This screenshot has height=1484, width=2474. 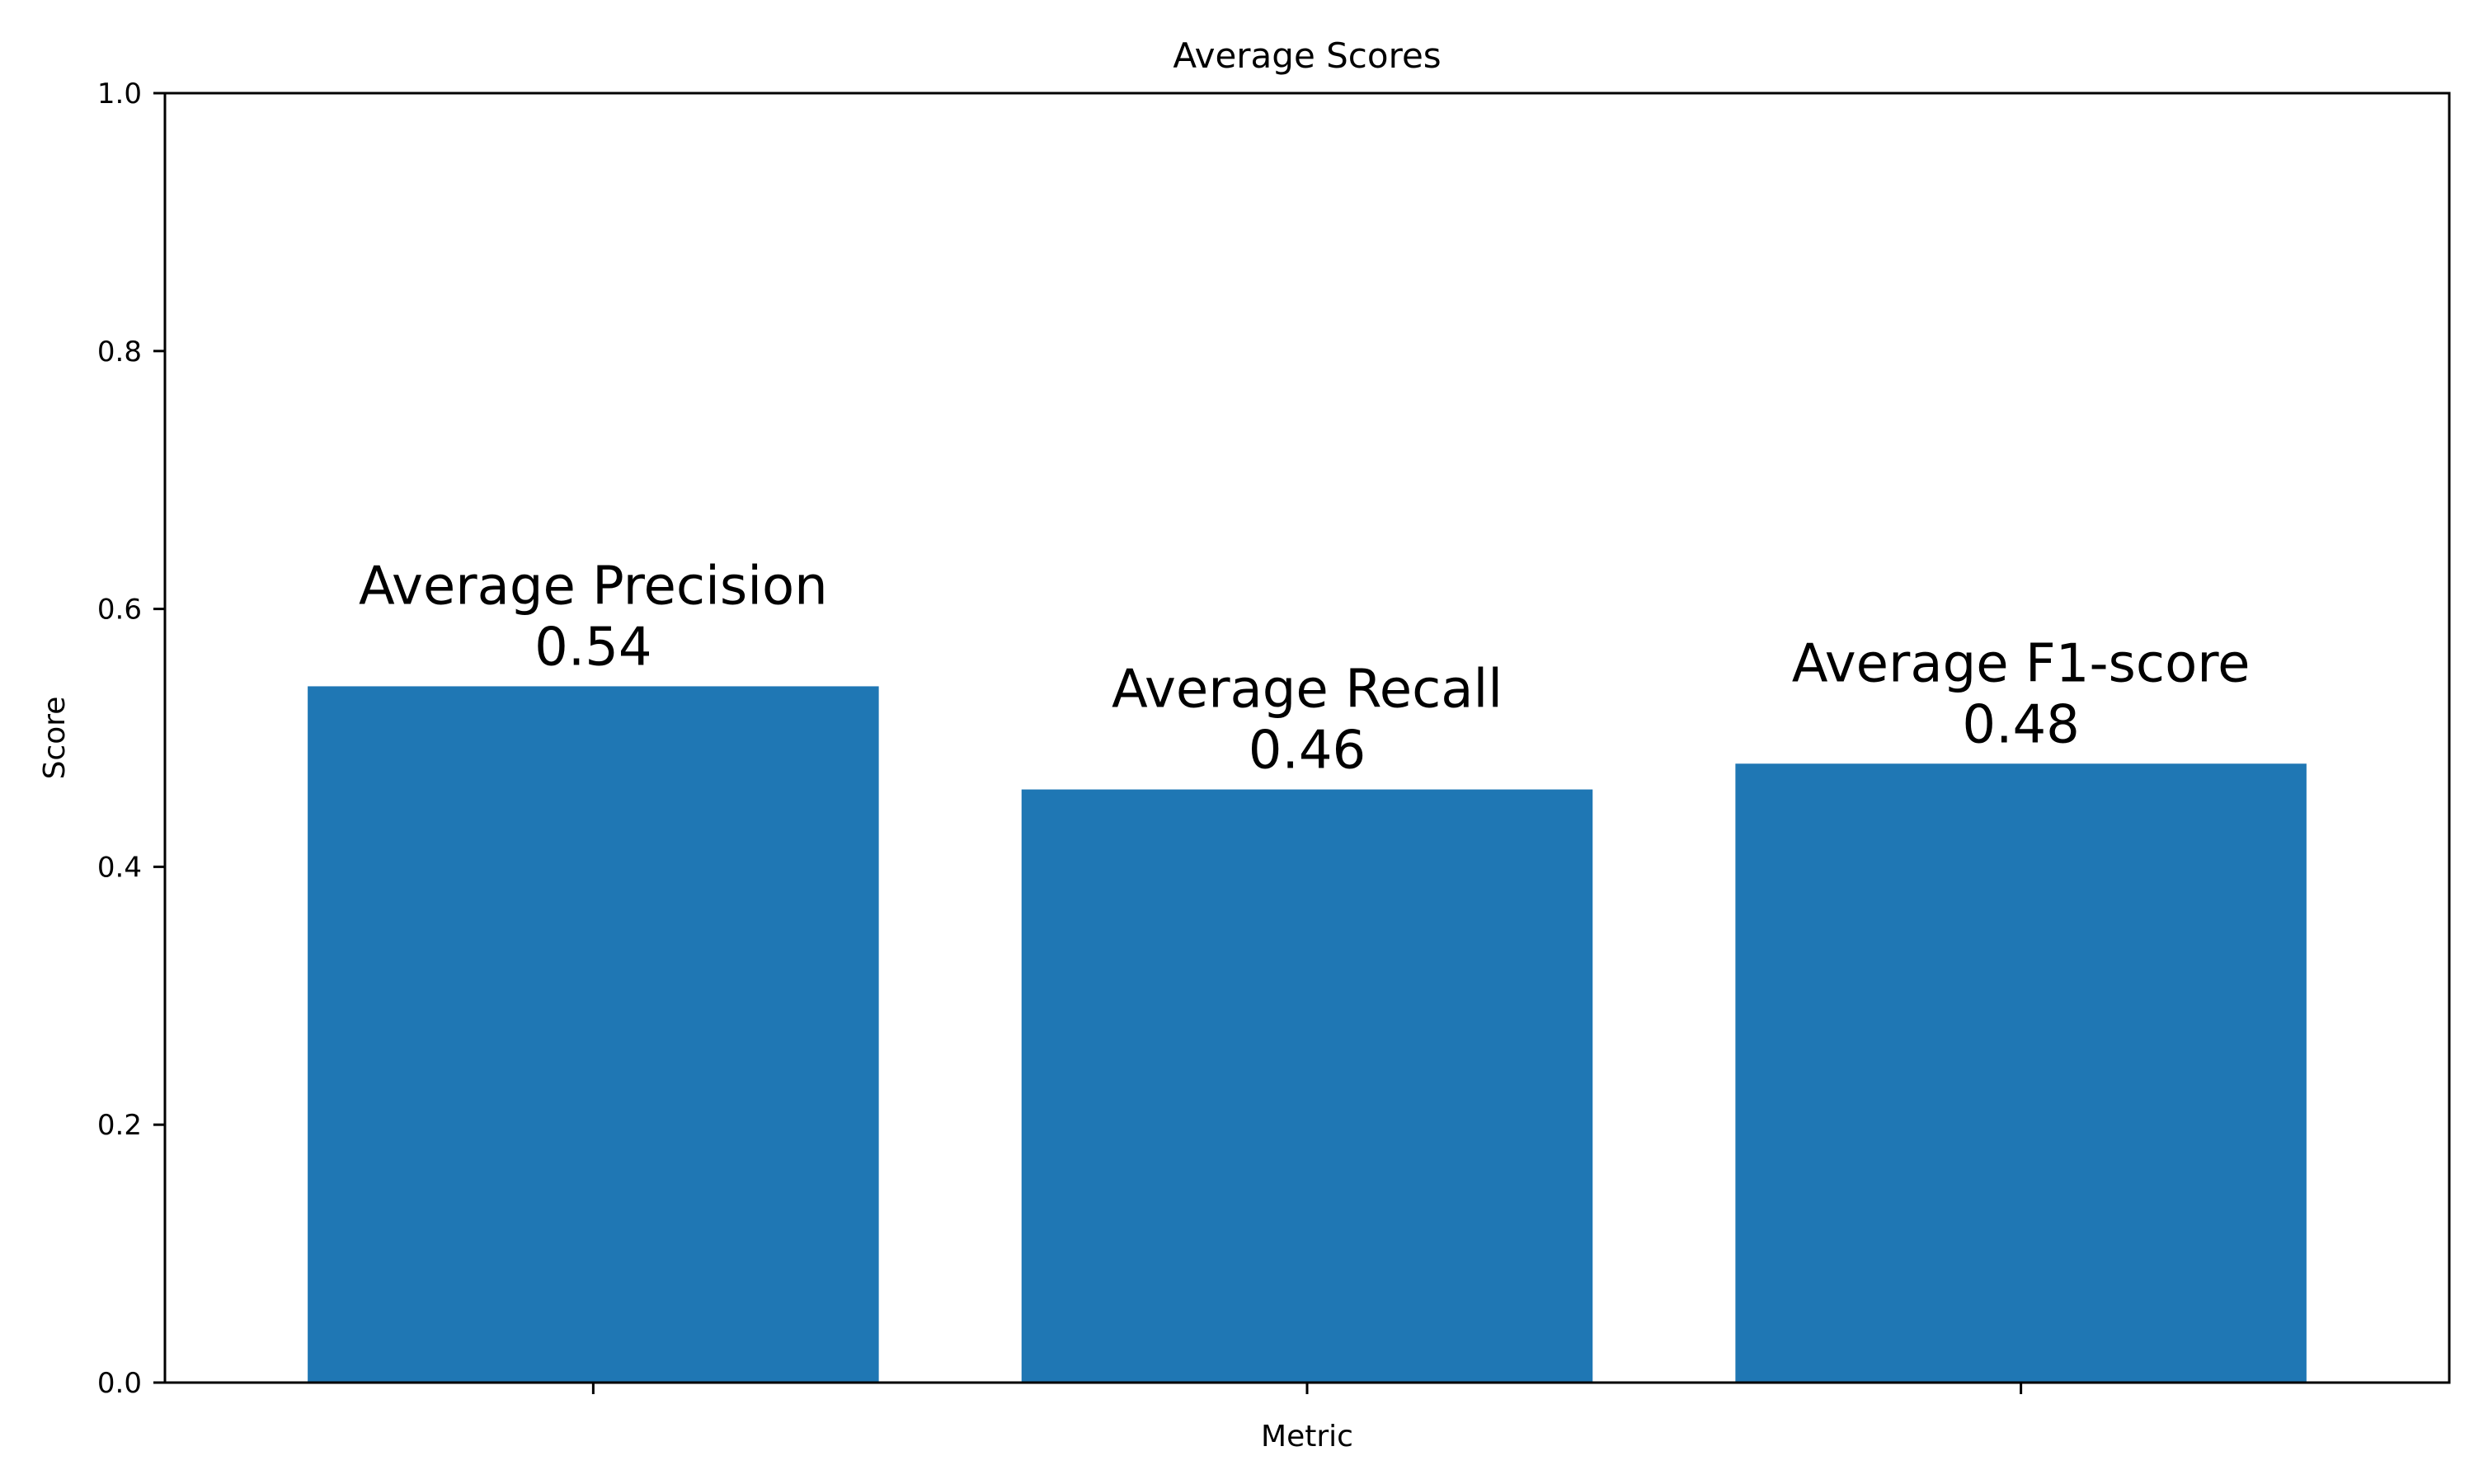 I want to click on bar-value-label: 0.48, so click(x=2021, y=724).